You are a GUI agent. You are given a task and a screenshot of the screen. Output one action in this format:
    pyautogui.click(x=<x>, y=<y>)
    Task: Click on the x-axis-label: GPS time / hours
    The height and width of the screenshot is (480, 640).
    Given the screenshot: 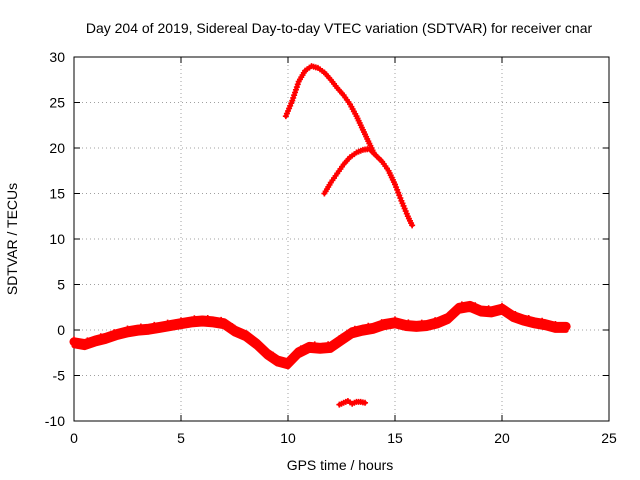 What is the action you would take?
    pyautogui.click(x=340, y=465)
    